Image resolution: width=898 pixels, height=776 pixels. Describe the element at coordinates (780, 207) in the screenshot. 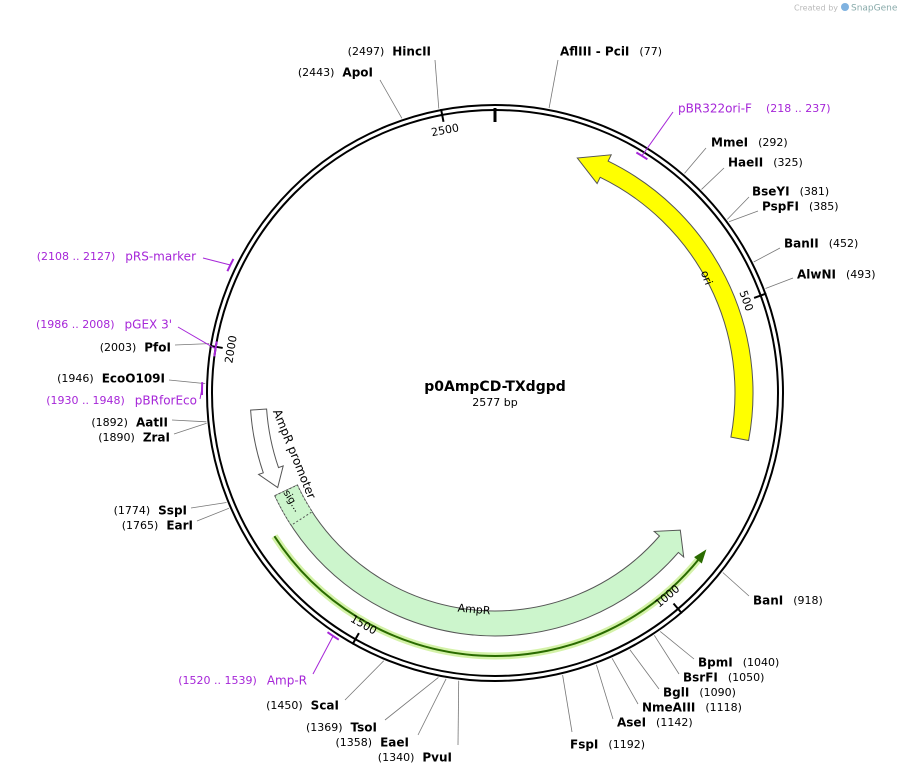

I see `site-name: PspFI` at that location.